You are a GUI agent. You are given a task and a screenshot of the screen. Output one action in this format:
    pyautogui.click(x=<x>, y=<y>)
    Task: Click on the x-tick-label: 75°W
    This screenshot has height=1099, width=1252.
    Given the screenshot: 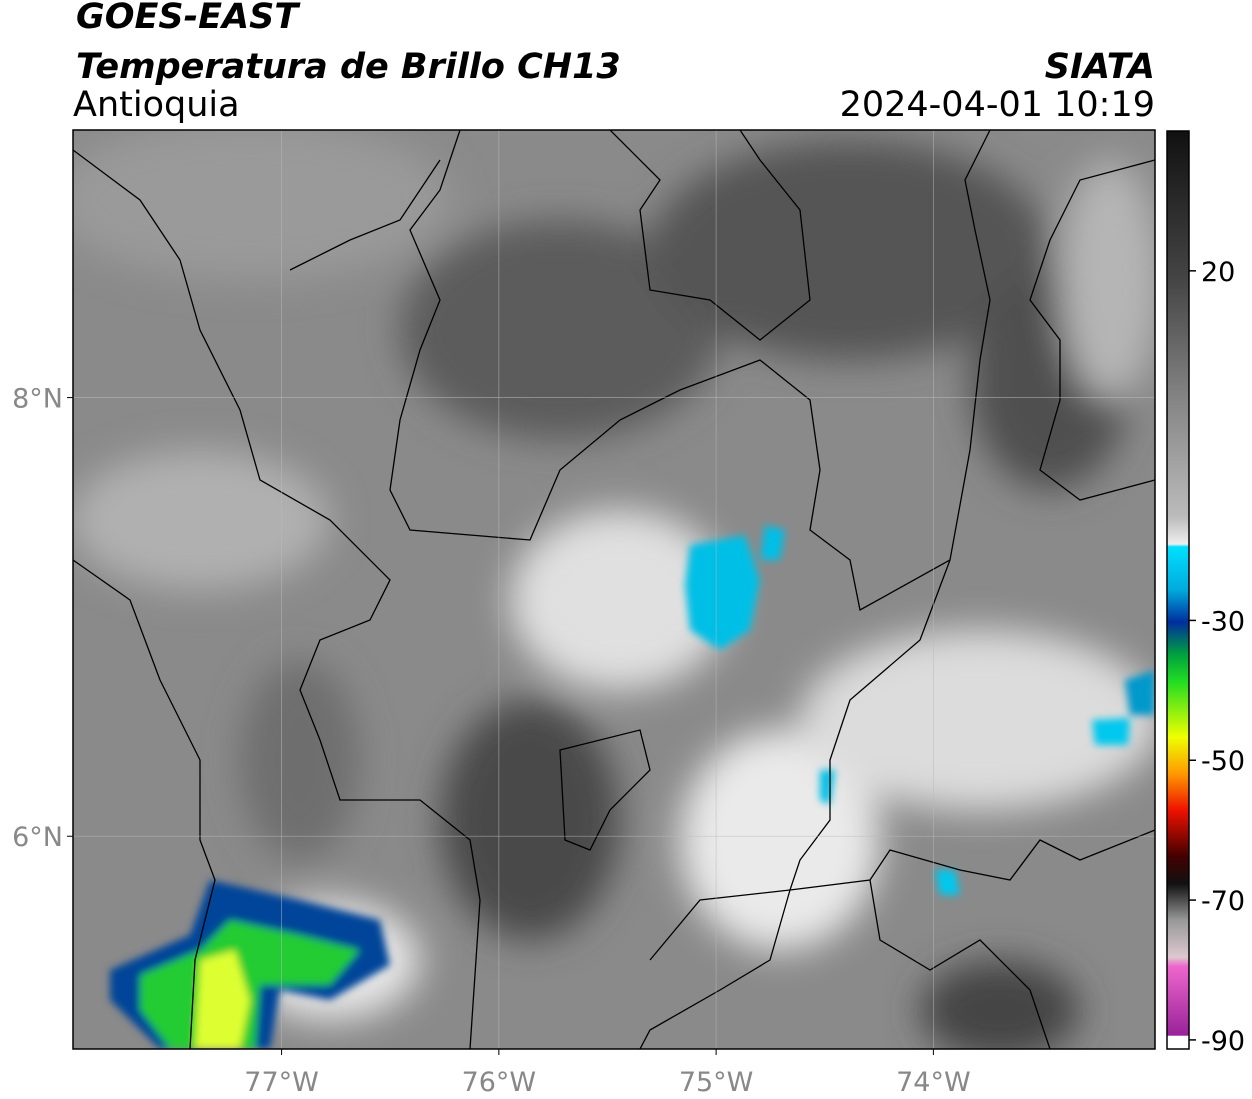 What is the action you would take?
    pyautogui.click(x=716, y=1082)
    